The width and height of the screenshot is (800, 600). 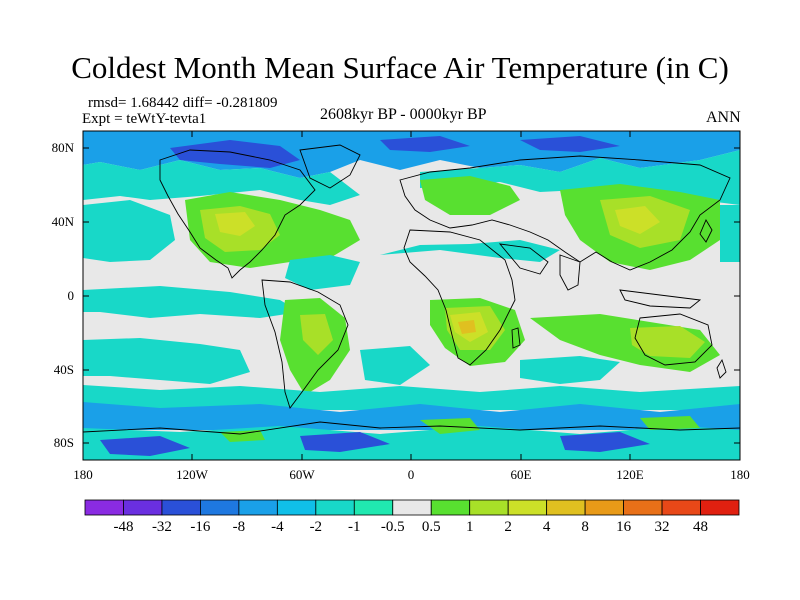 What do you see at coordinates (123, 527) in the screenshot?
I see `colorbar-label: -48` at bounding box center [123, 527].